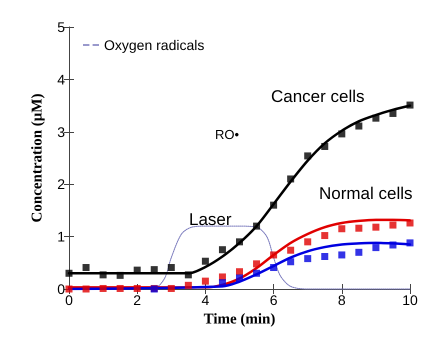  What do you see at coordinates (240, 319) in the screenshot?
I see `x-axis-title: Time (min)` at bounding box center [240, 319].